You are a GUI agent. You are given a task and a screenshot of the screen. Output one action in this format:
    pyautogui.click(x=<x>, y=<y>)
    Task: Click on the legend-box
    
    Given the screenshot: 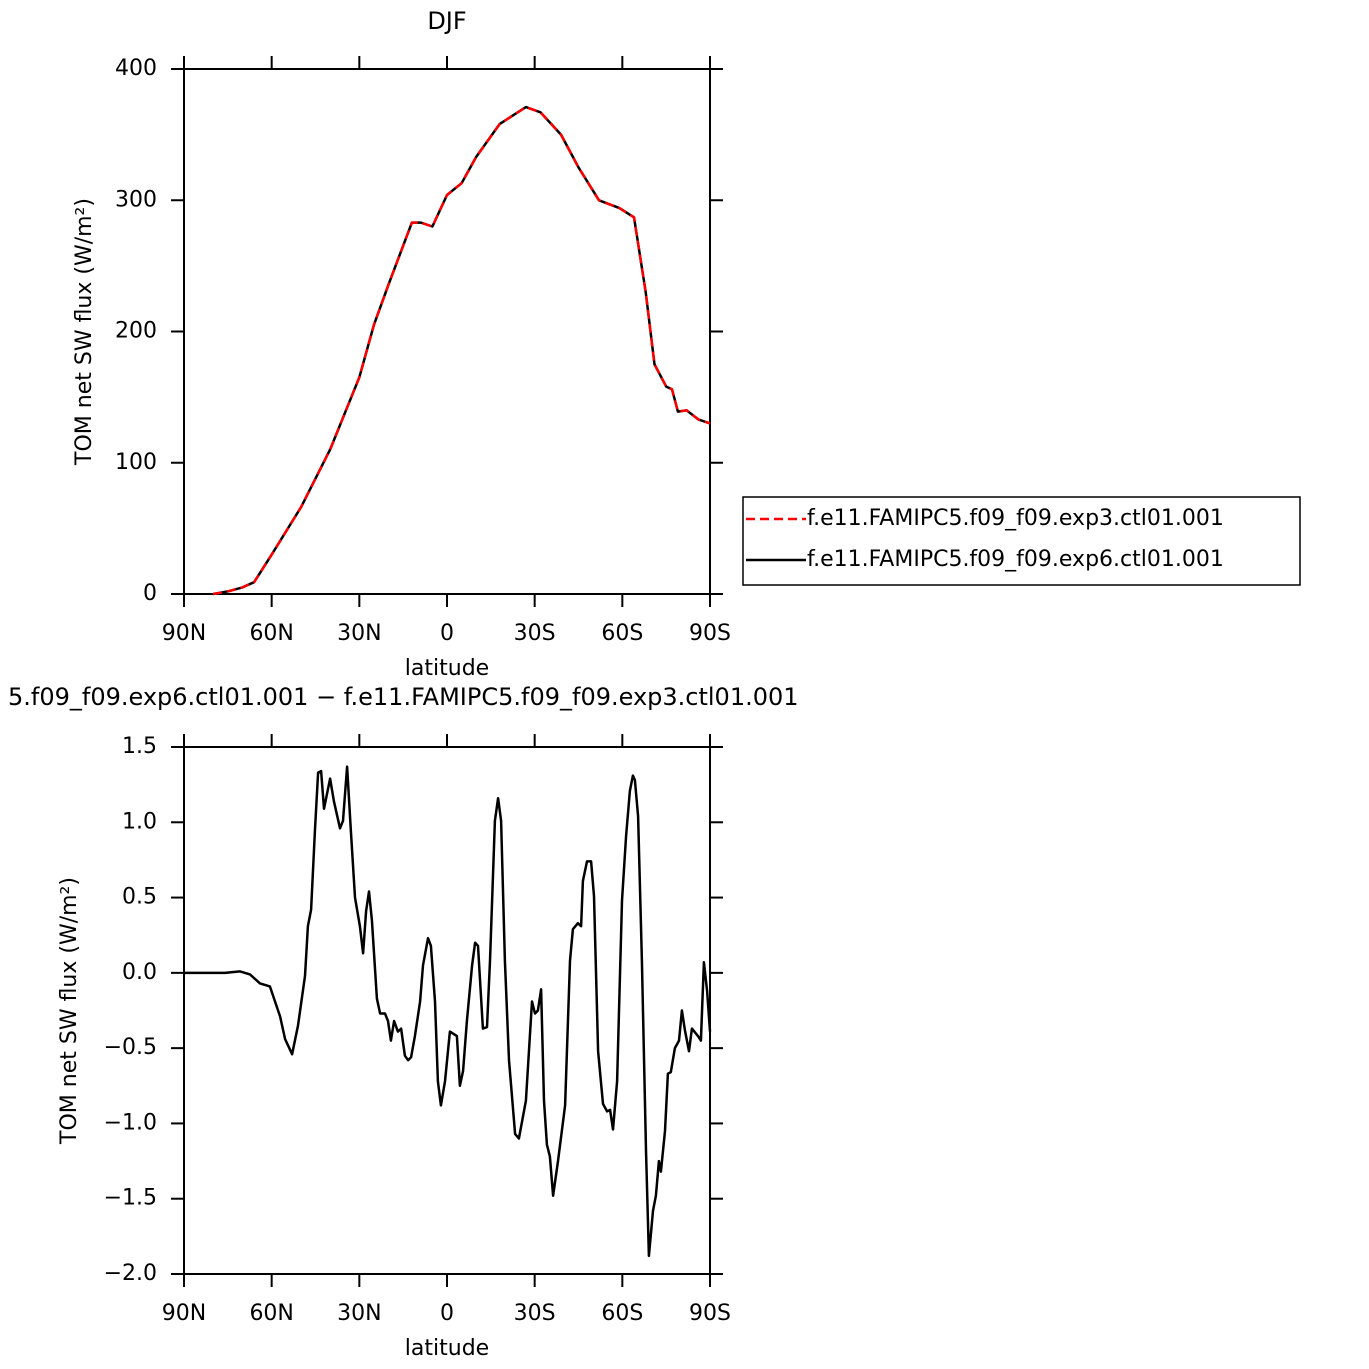 What is the action you would take?
    pyautogui.click(x=1021, y=541)
    